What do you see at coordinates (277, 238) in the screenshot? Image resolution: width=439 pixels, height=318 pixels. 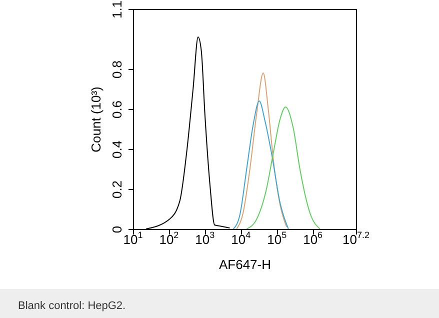 I see `x-tick-label: 10$^{5}$` at bounding box center [277, 238].